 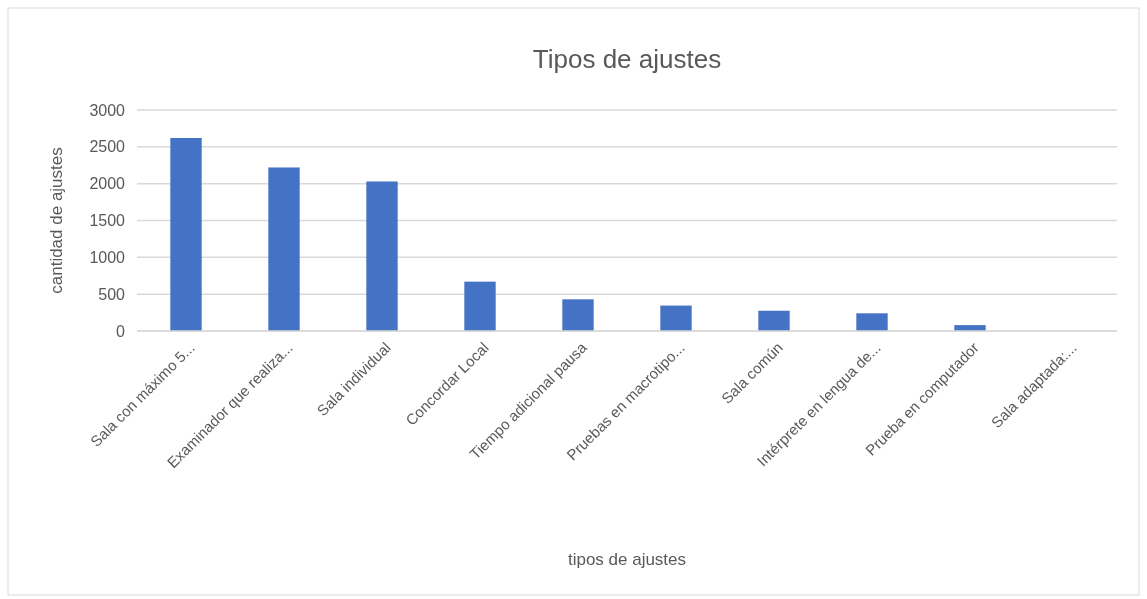 I want to click on y-tick-label: 0, so click(x=121, y=331).